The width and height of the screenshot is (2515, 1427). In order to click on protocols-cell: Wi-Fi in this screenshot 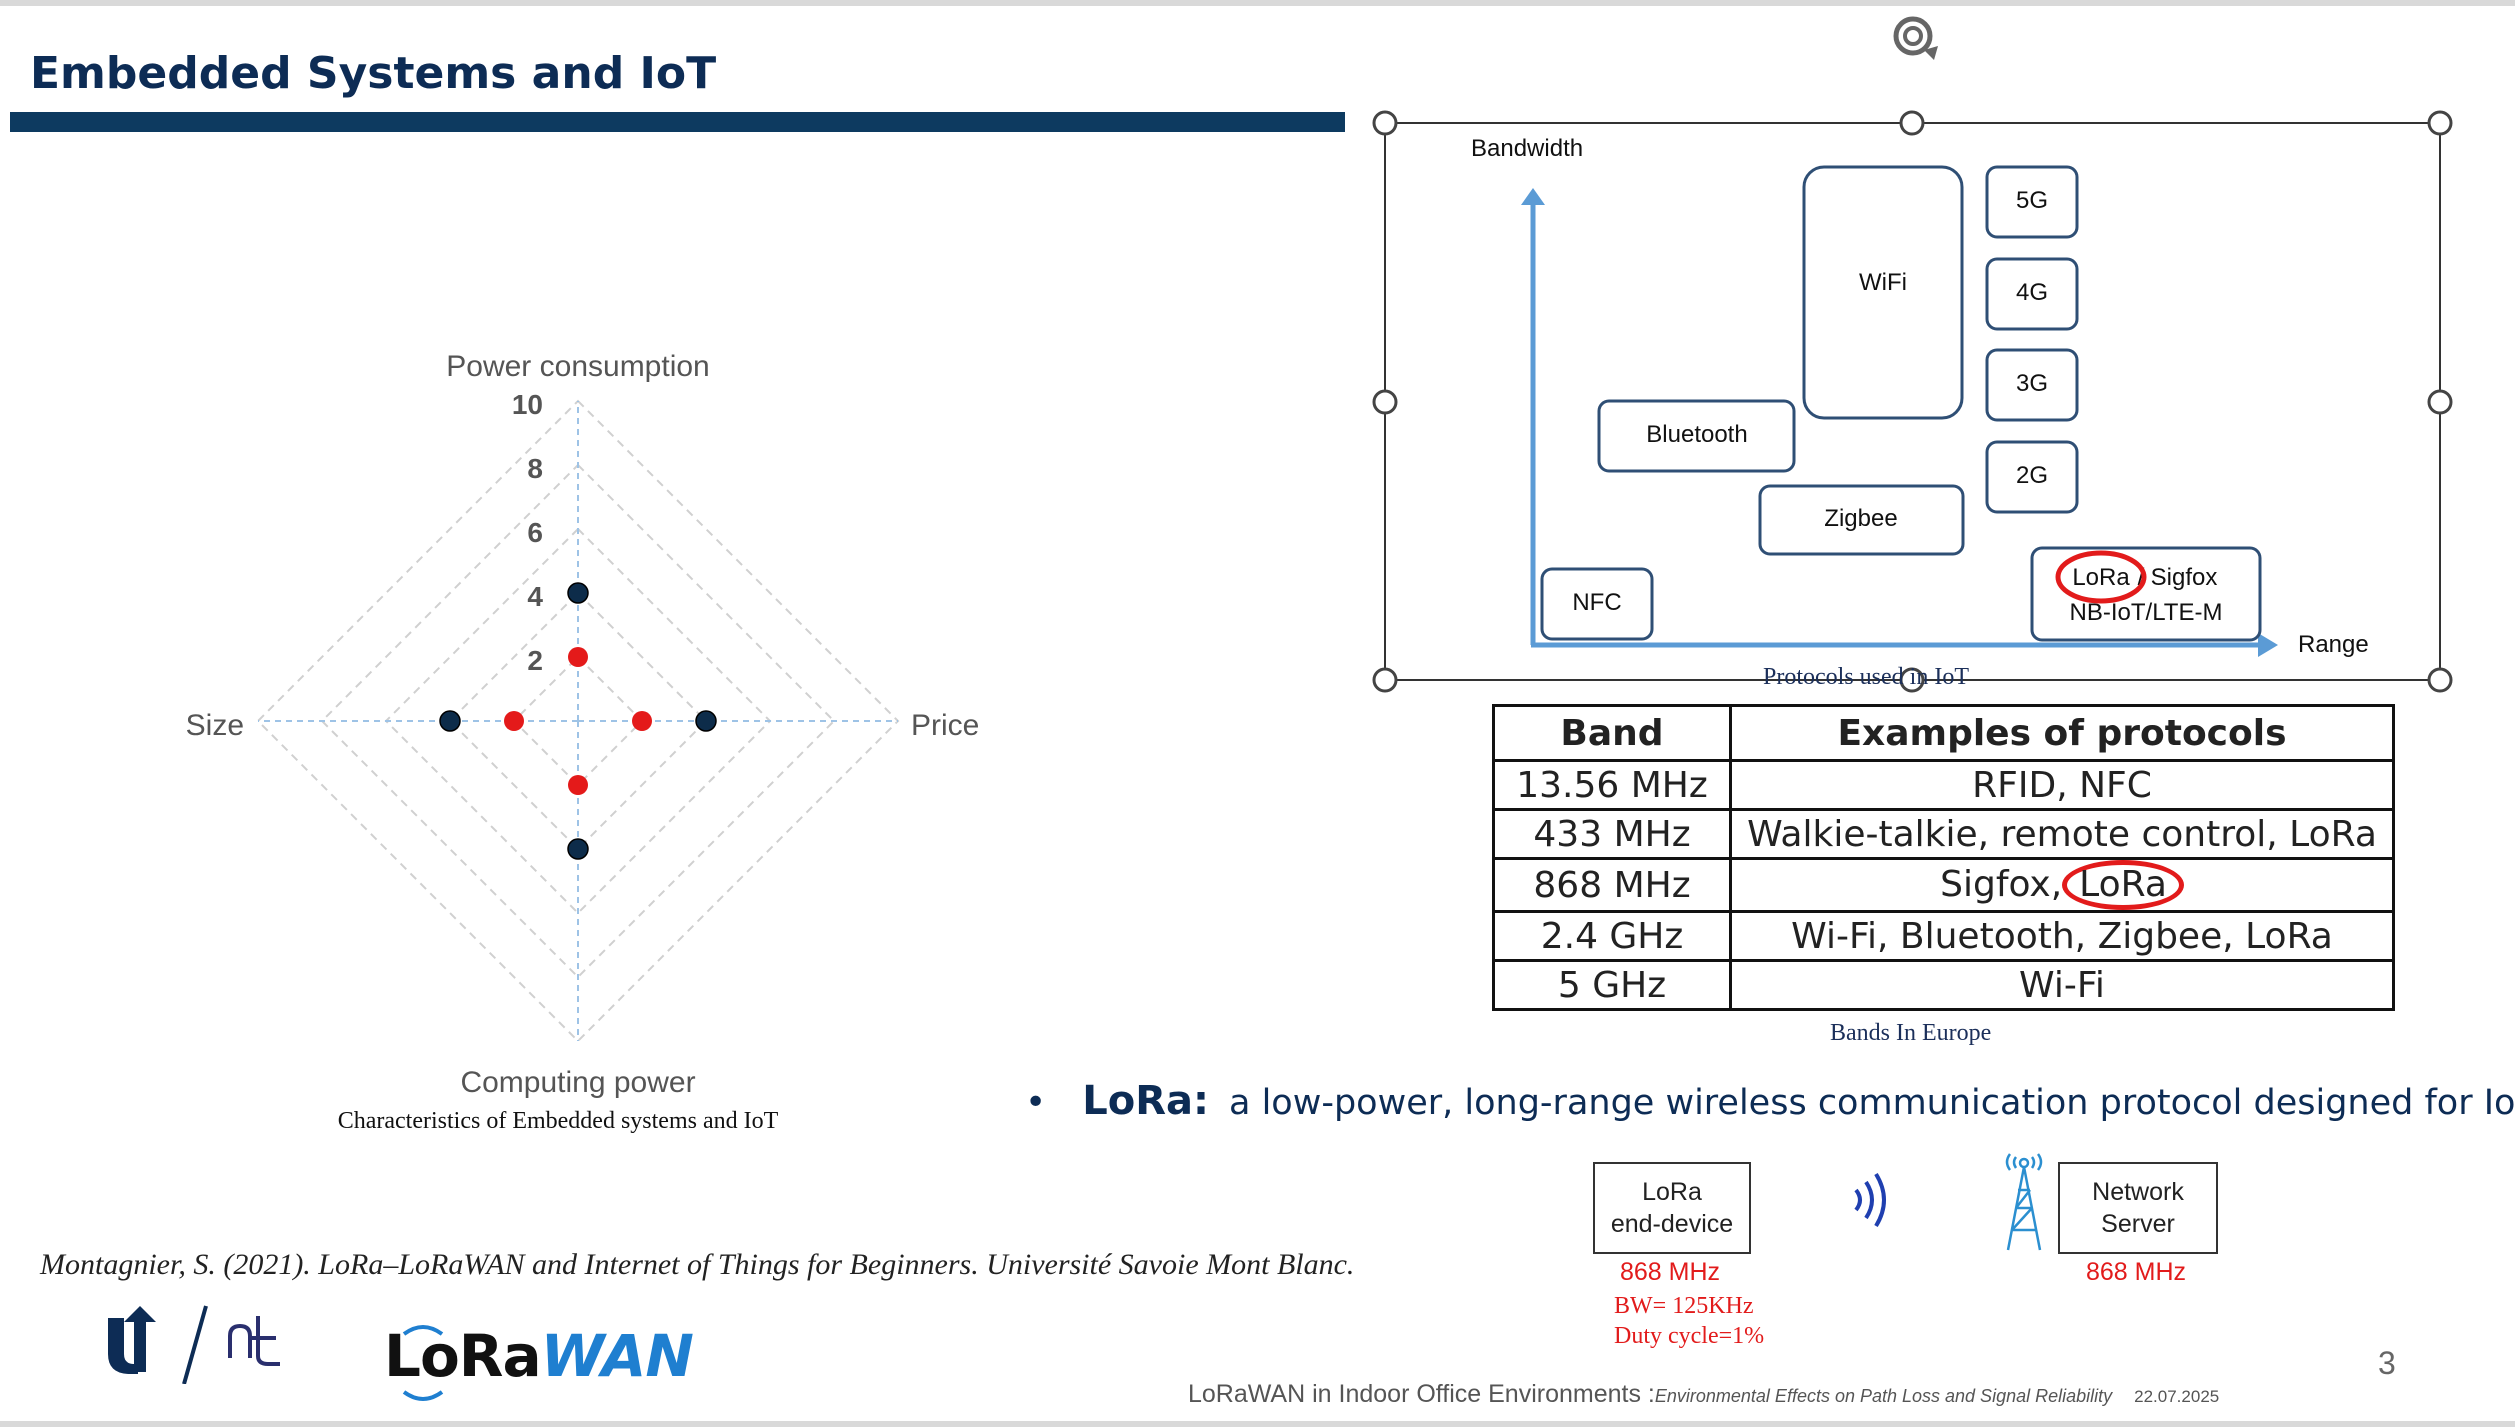, I will do `click(2062, 985)`.